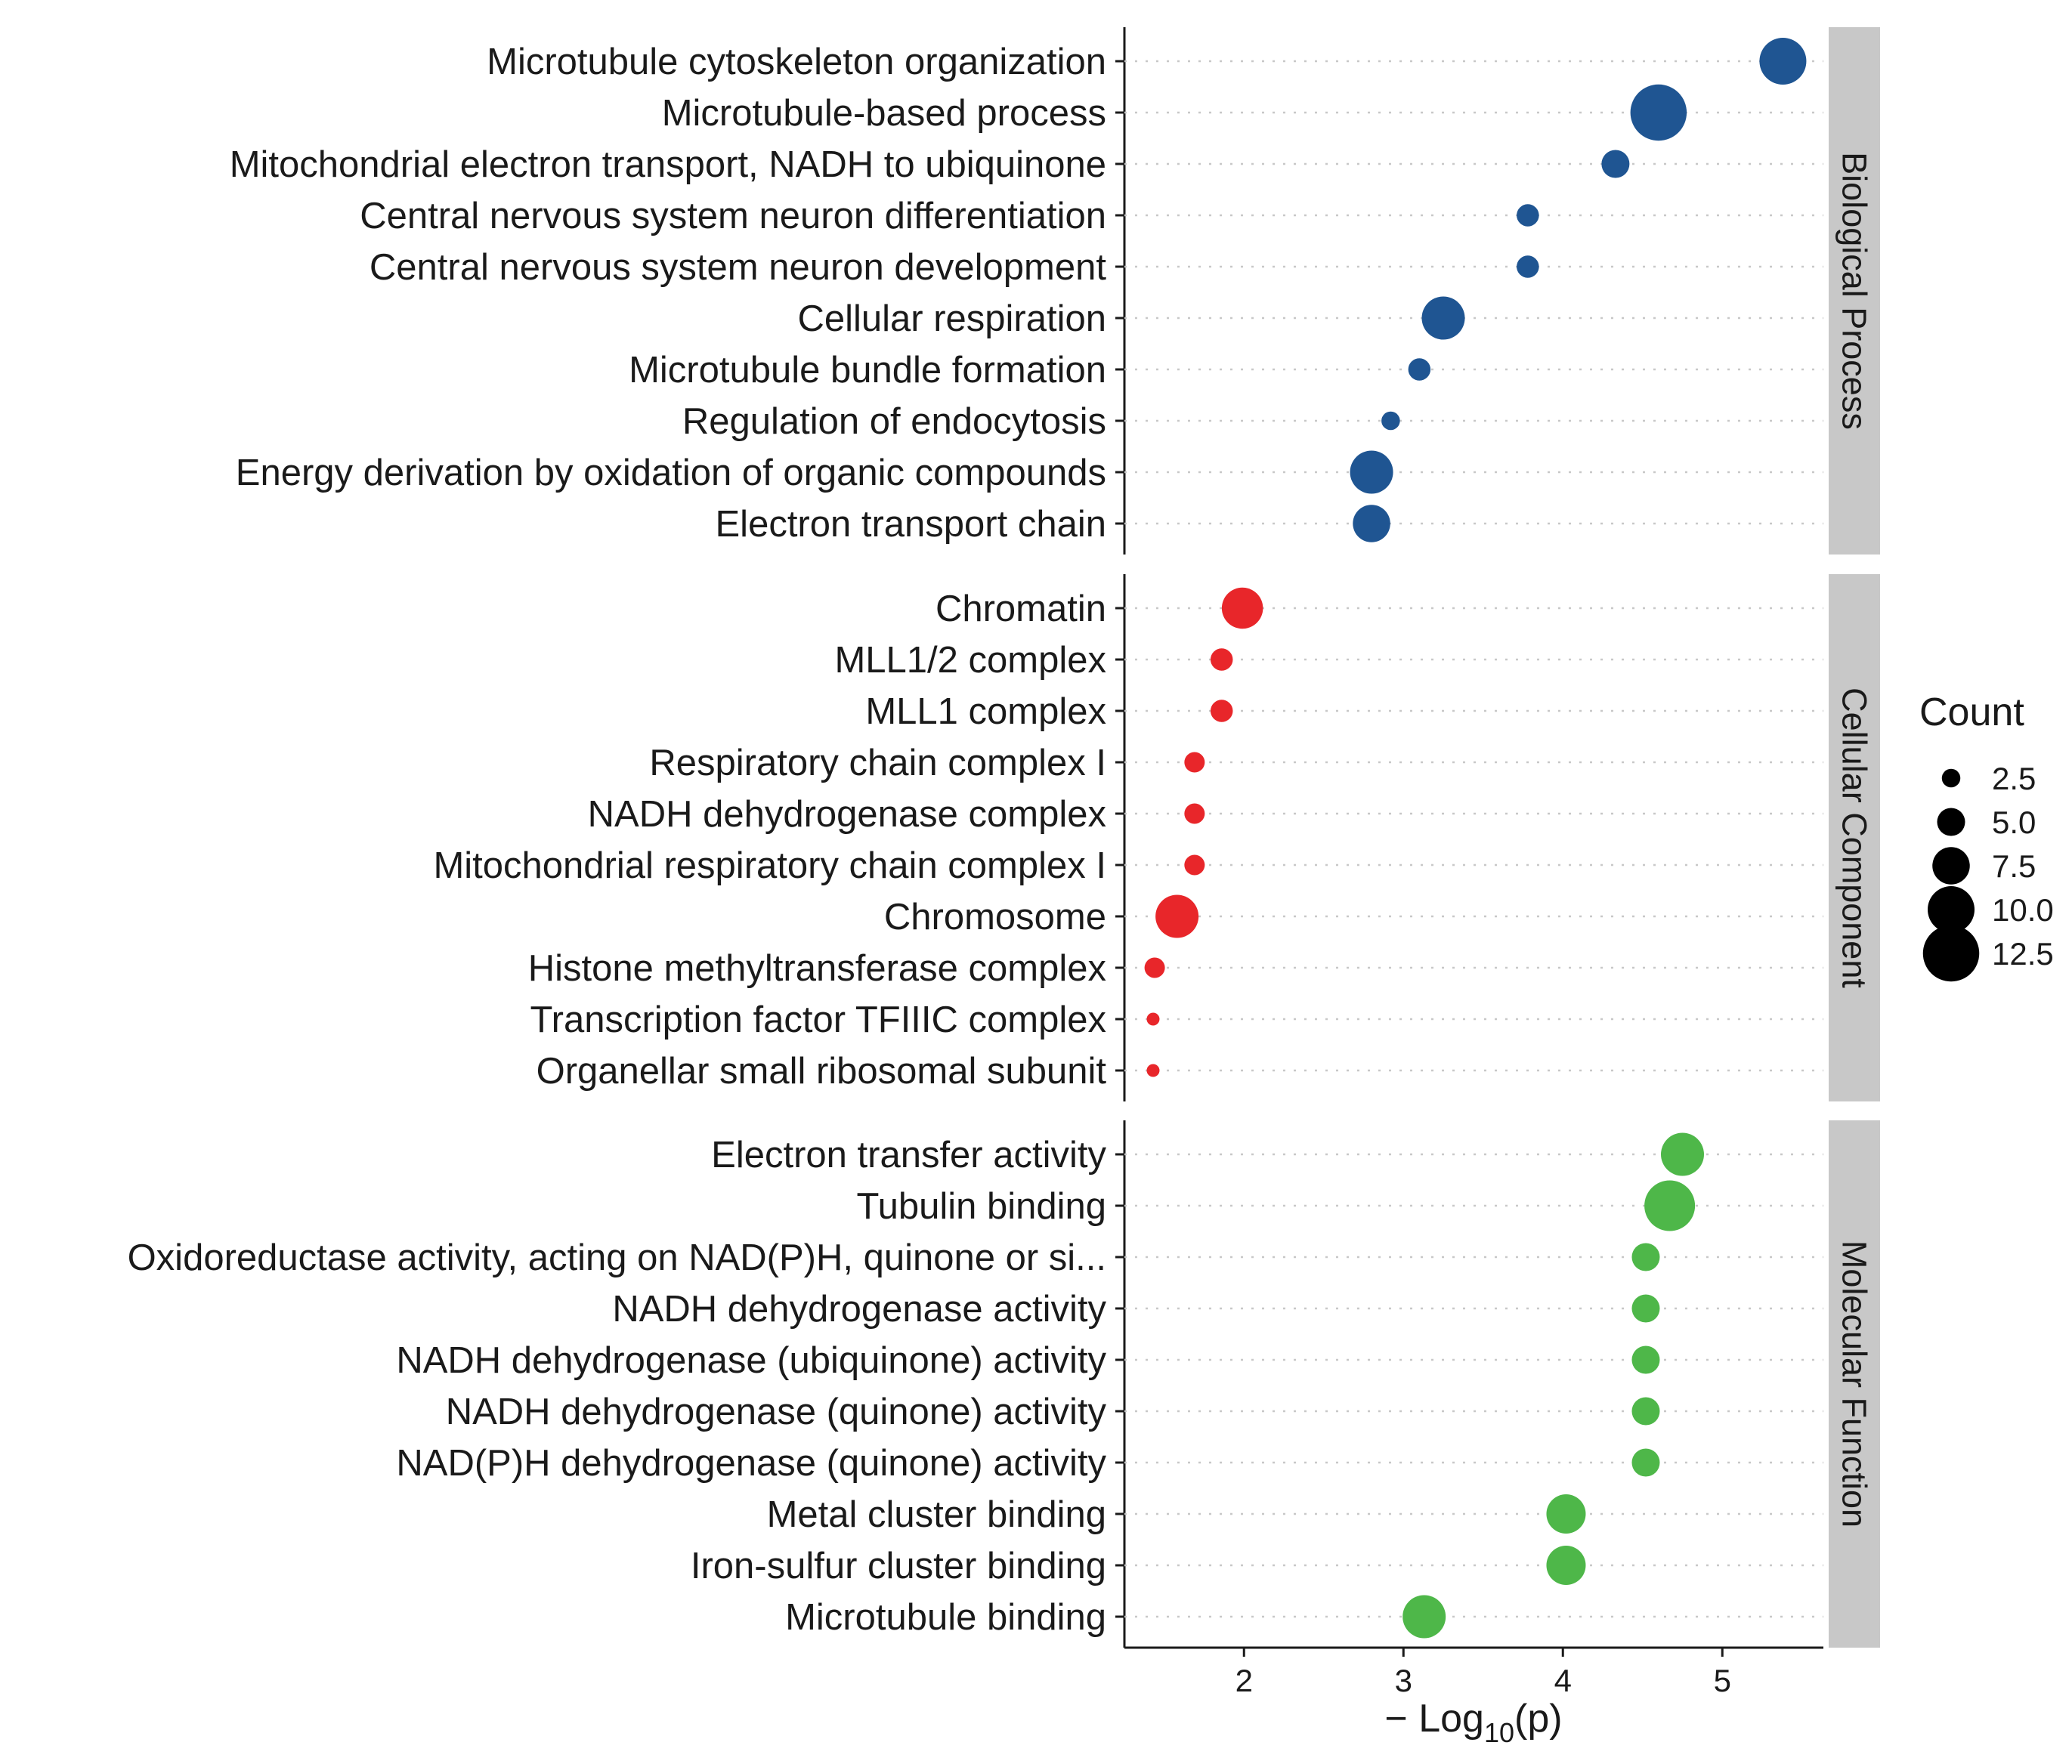  What do you see at coordinates (2014, 866) in the screenshot?
I see `legend-label: 7.5` at bounding box center [2014, 866].